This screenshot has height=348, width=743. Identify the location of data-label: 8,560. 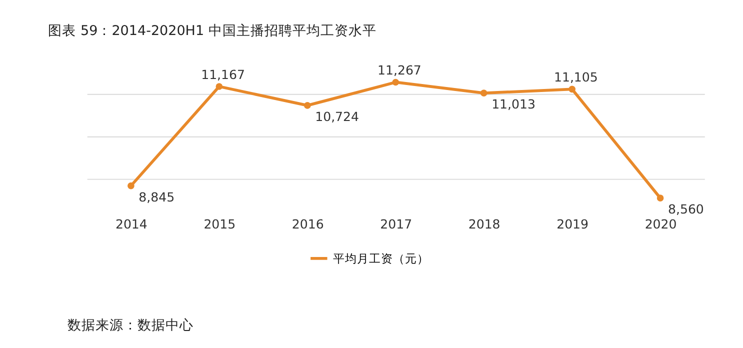
(686, 208).